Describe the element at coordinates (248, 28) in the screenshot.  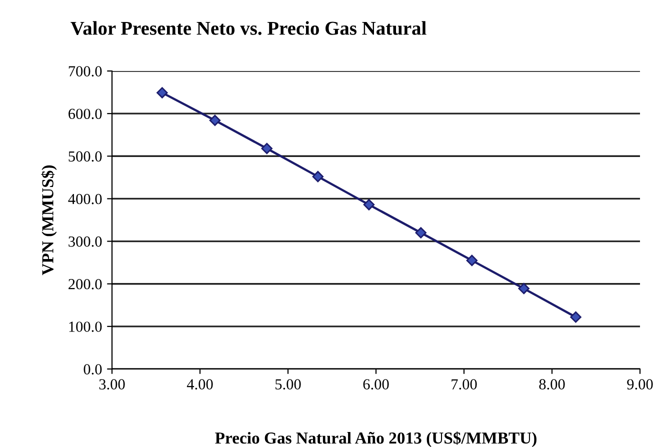
I see `chart-title: Valor Presente Neto vs. Precio Gas Natural` at that location.